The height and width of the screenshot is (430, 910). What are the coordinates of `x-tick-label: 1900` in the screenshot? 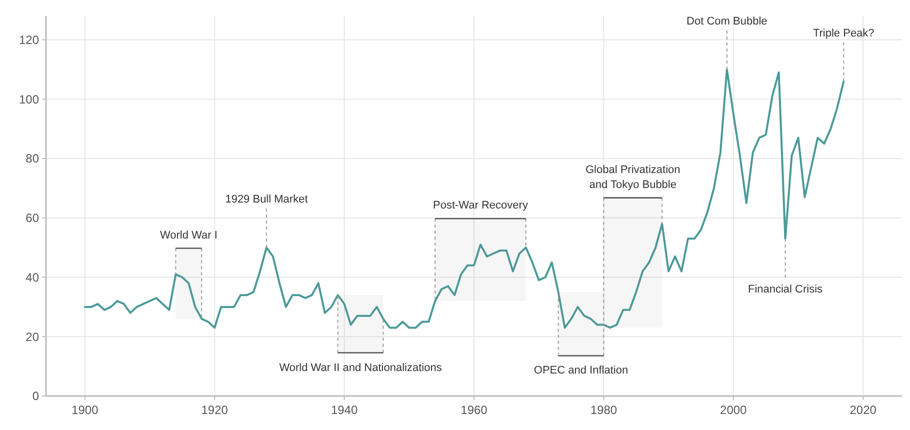 It's located at (85, 410).